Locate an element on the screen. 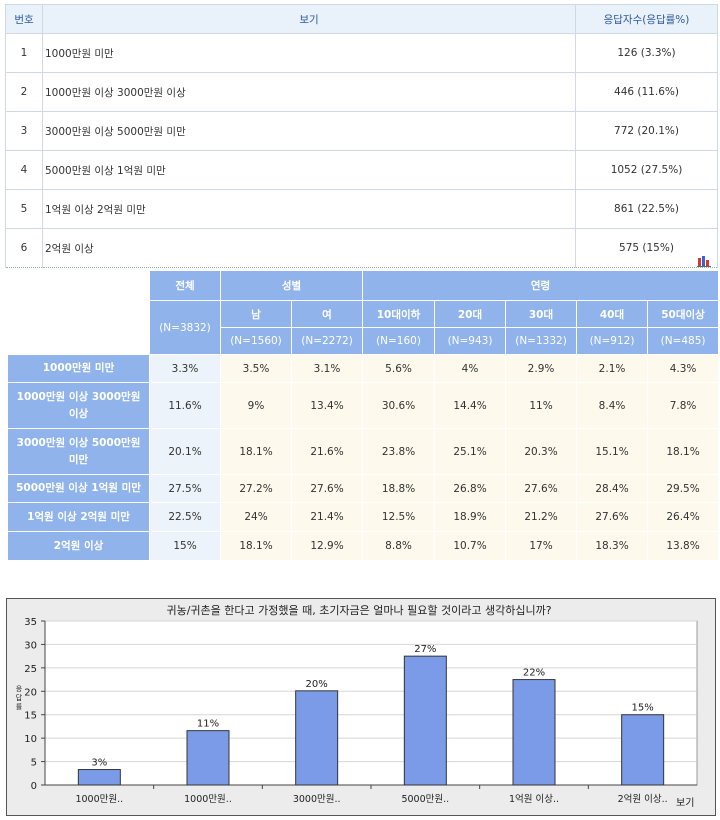 Image resolution: width=720 pixels, height=820 pixels. cell: 26.4% is located at coordinates (683, 517).